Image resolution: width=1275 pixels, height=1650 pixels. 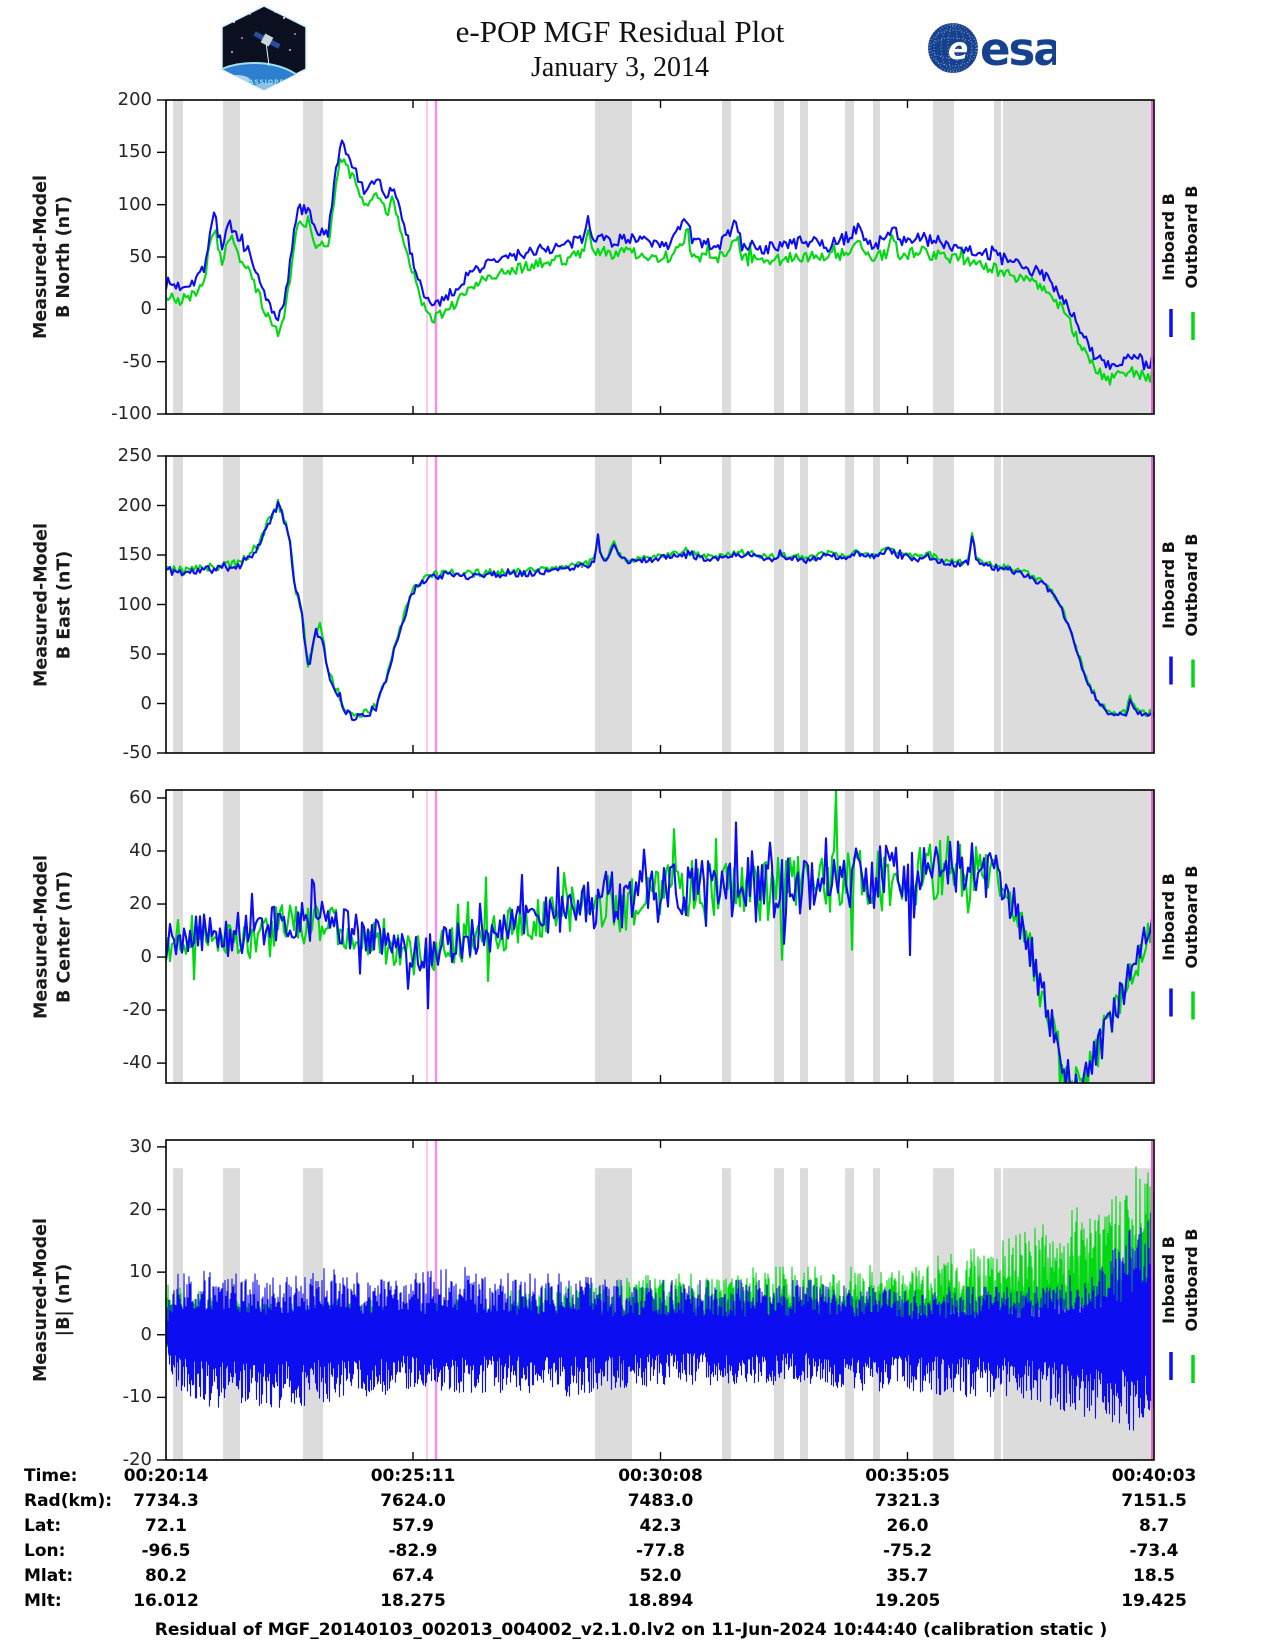 I want to click on x-axis-value: 7151.5, so click(x=1154, y=1501).